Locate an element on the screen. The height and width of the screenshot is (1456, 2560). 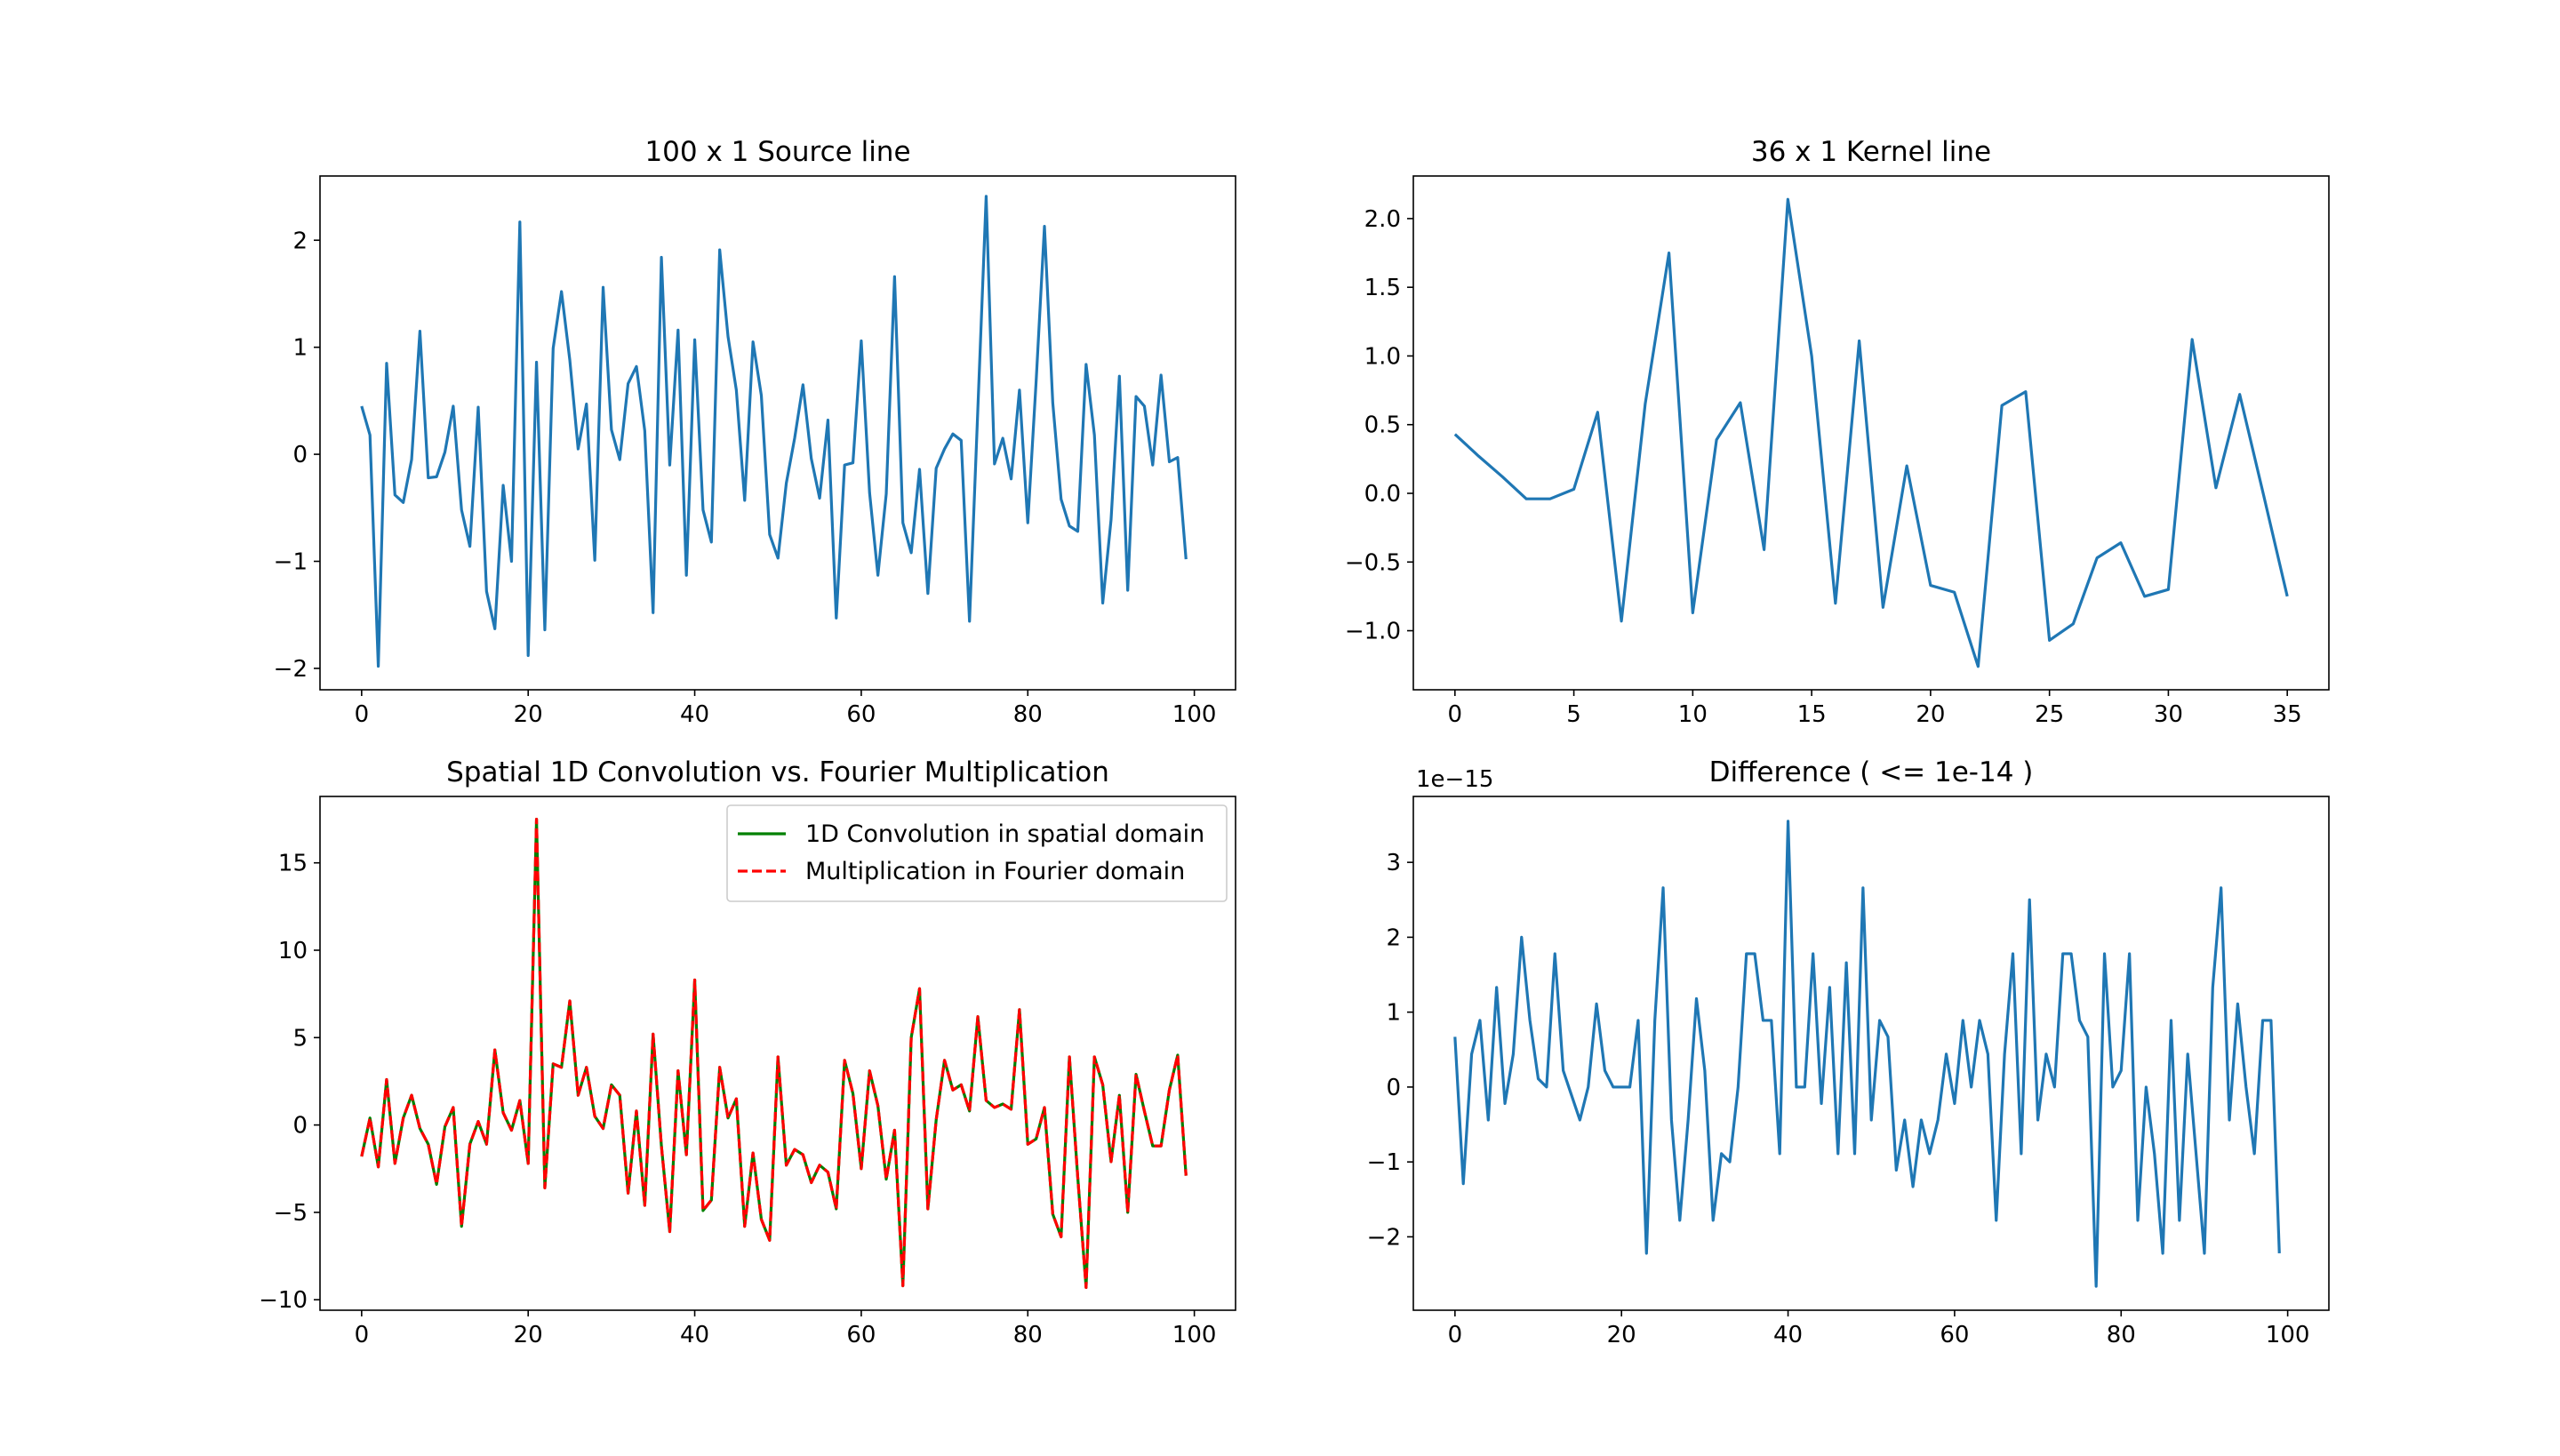
x-tick-label: 35 is located at coordinates (2287, 714).